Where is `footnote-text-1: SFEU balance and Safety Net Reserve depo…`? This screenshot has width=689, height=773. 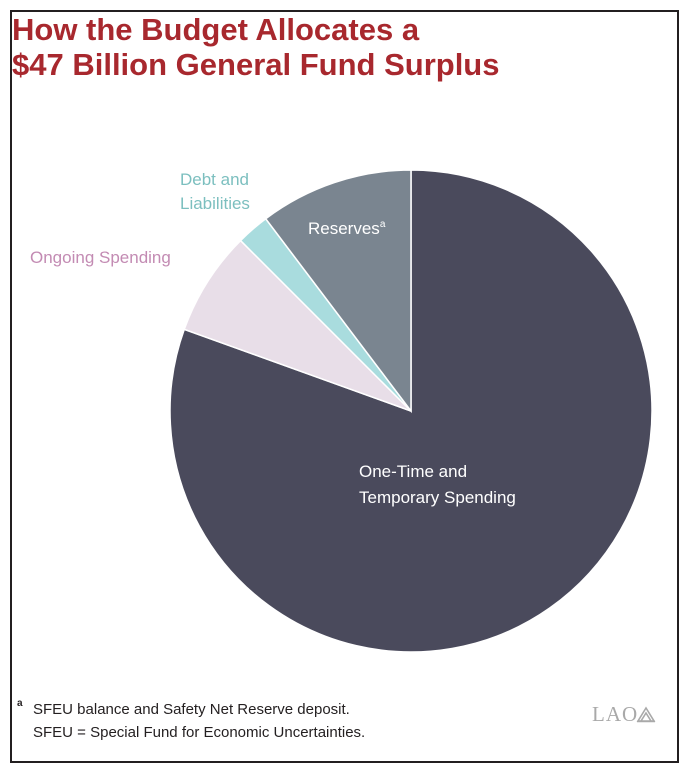
footnote-text-1: SFEU balance and Safety Net Reserve depo… is located at coordinates (191, 709).